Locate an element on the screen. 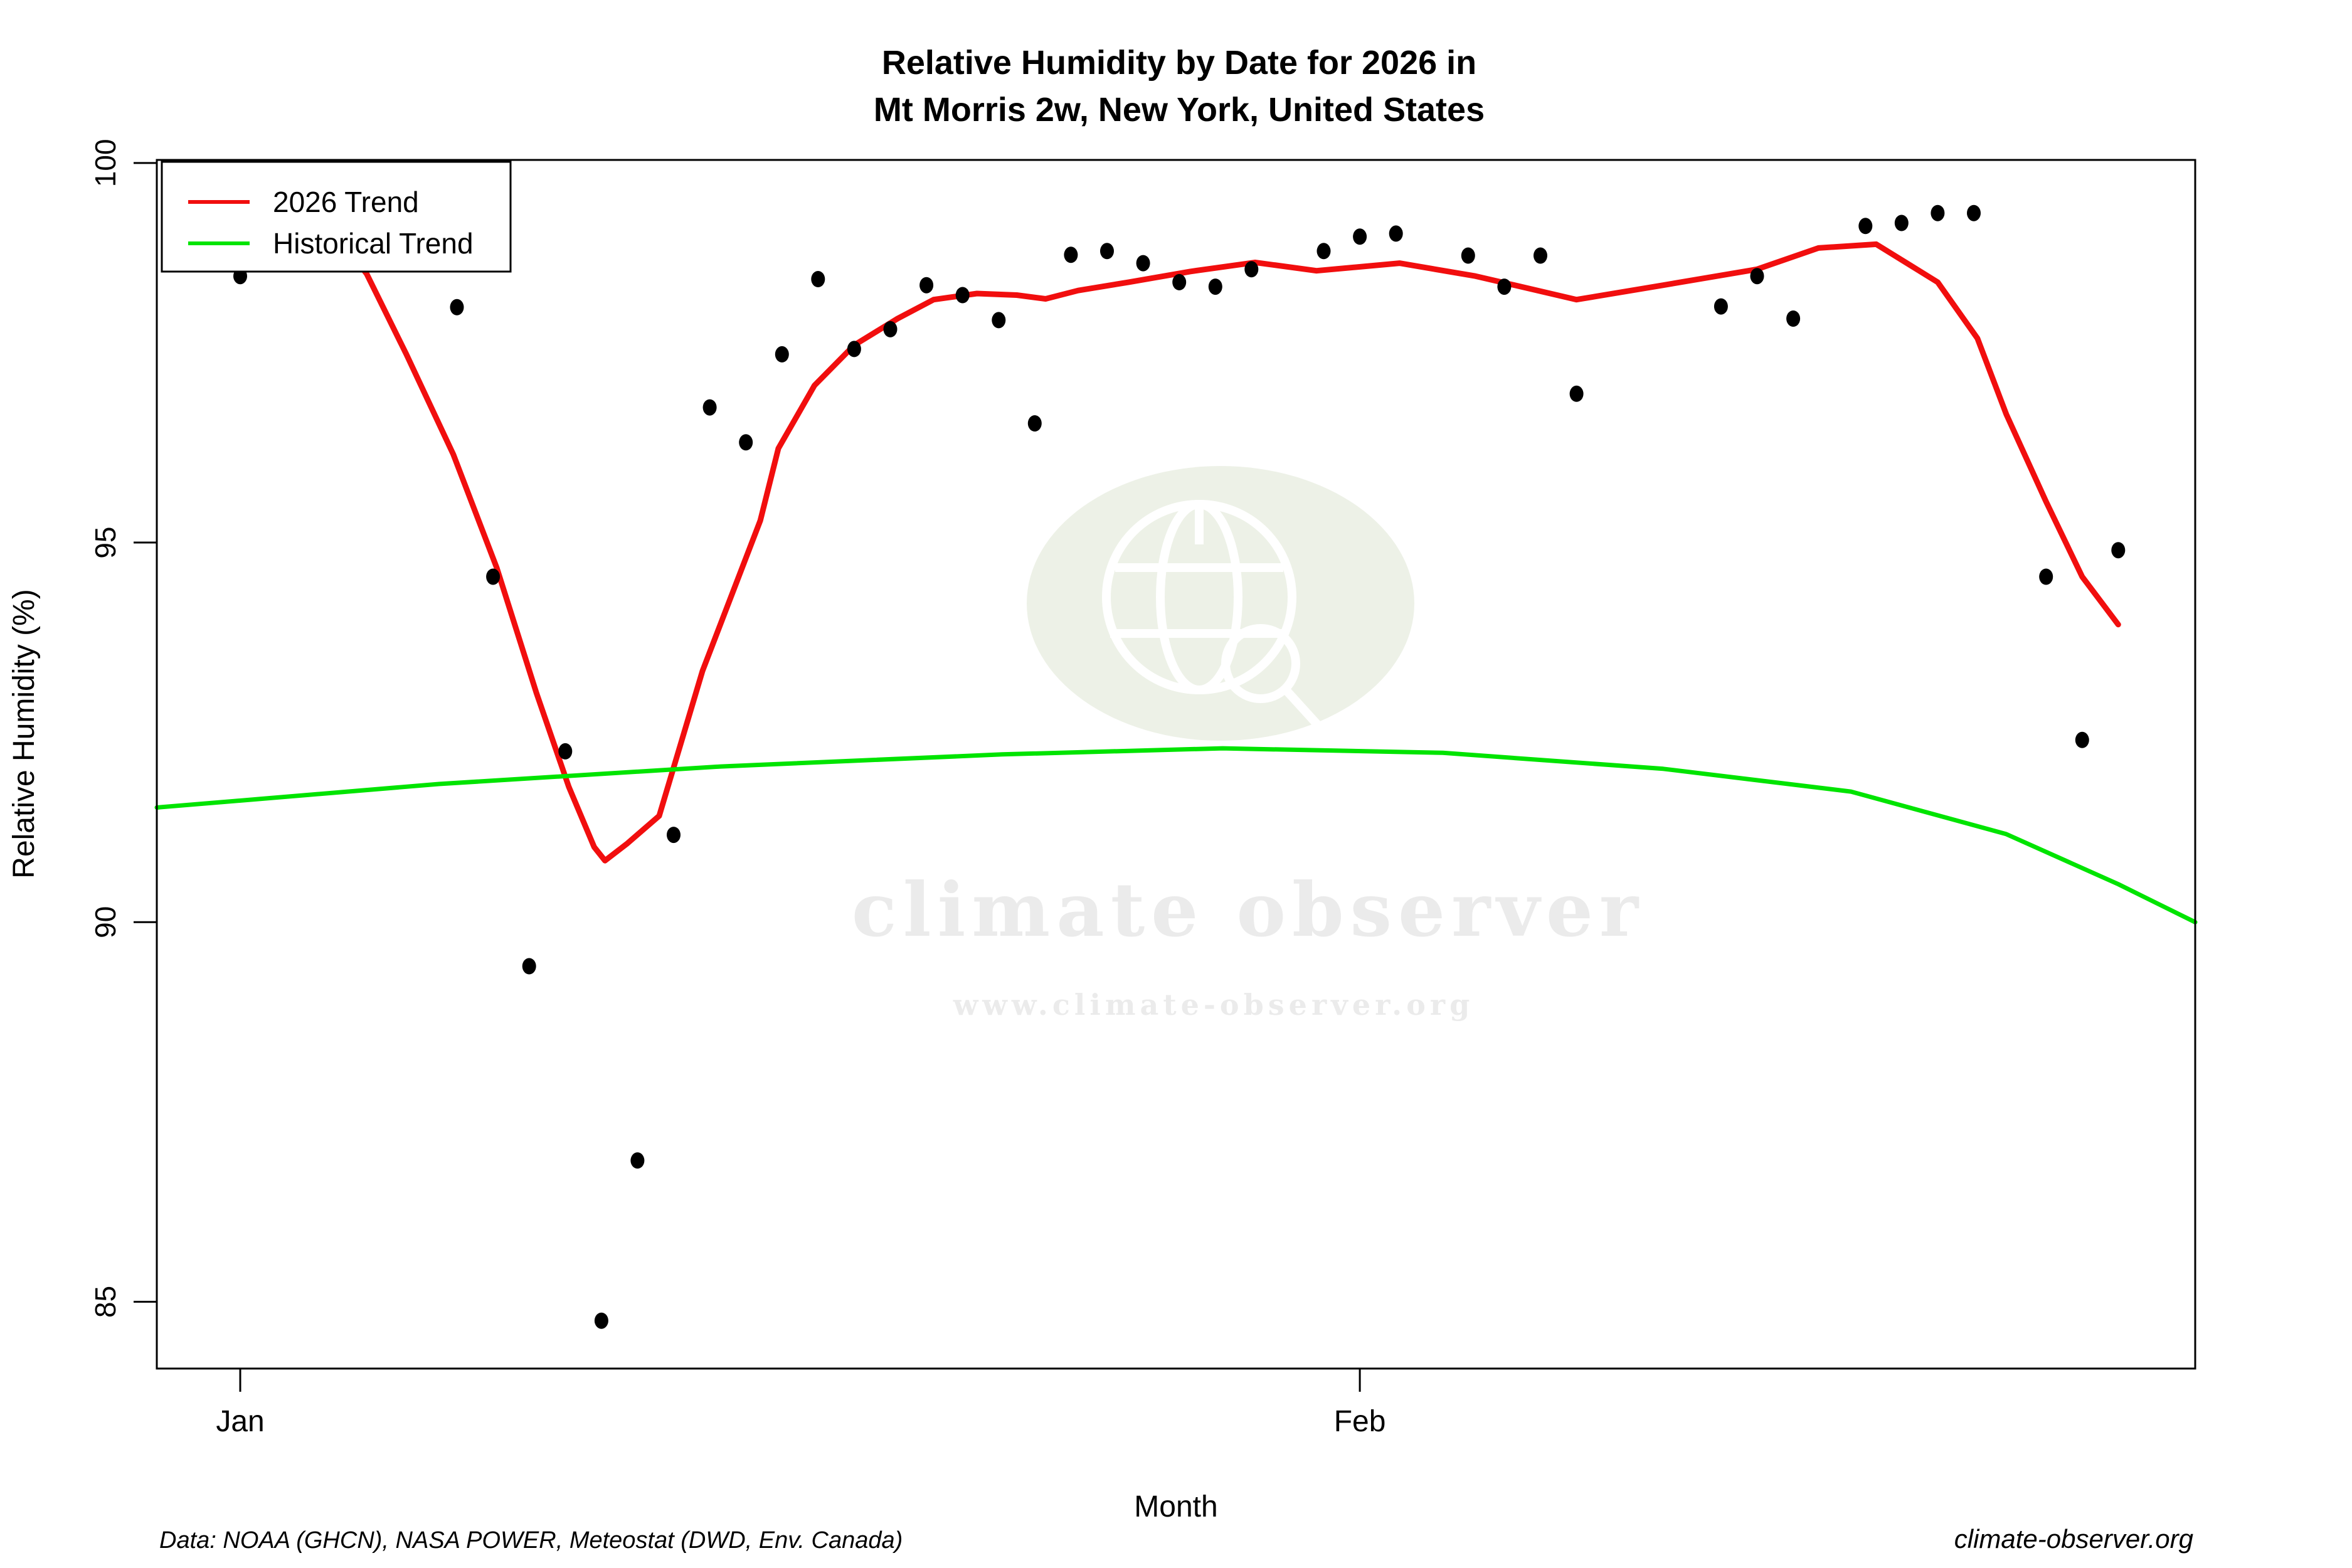 This screenshot has height=1568, width=2352. chart-title-line2: Mt Morris 2w, New York, United States is located at coordinates (1179, 110).